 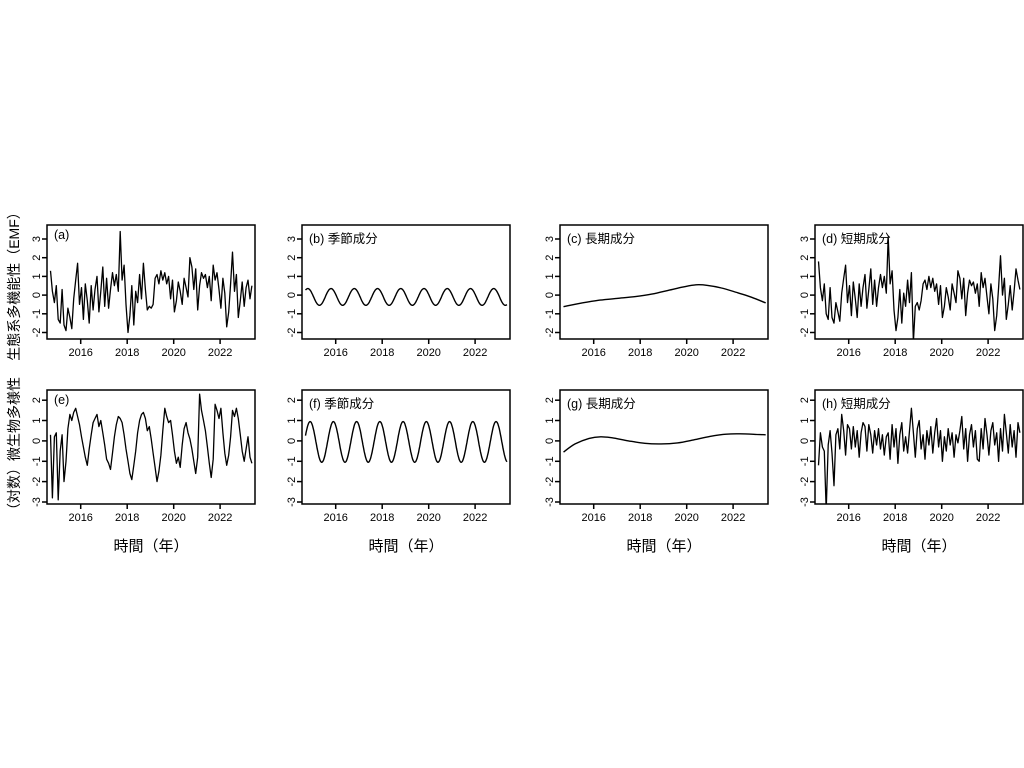 I want to click on panel-h: (h) 短期成分 2016 2018 2020 2022 -3 -2 -1 0 1 2 時間（年）, so click(x=902, y=472).